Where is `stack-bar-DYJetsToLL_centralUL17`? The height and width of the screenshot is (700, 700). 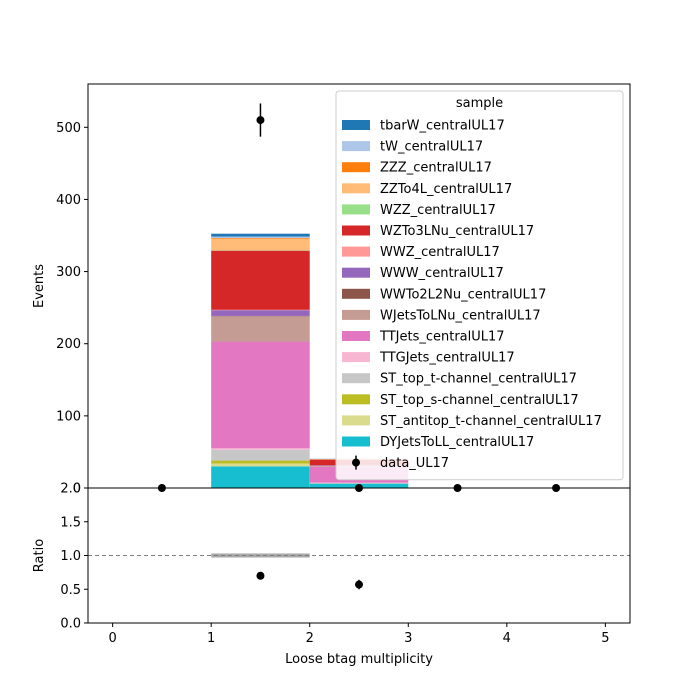 stack-bar-DYJetsToLL_centralUL17 is located at coordinates (260, 477).